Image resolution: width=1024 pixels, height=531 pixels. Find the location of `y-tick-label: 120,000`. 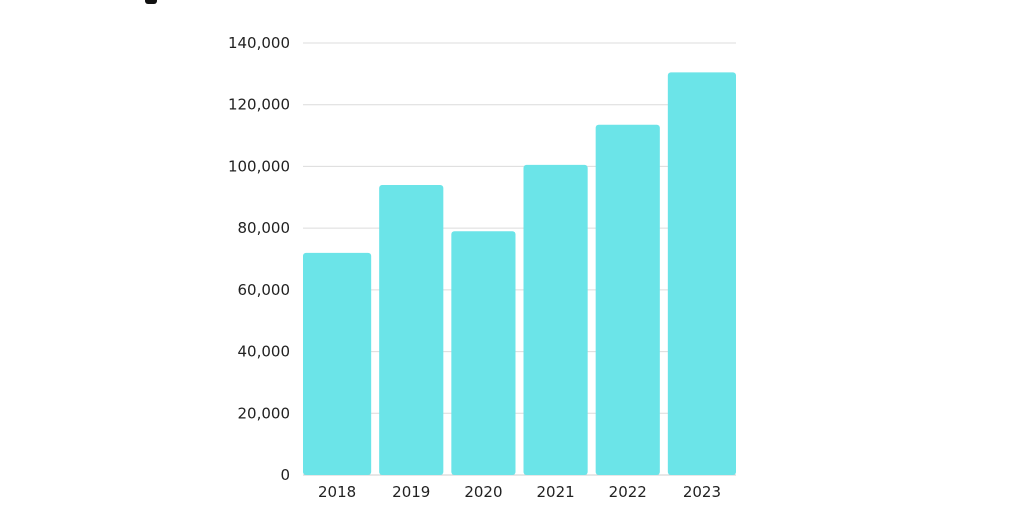

y-tick-label: 120,000 is located at coordinates (259, 105).